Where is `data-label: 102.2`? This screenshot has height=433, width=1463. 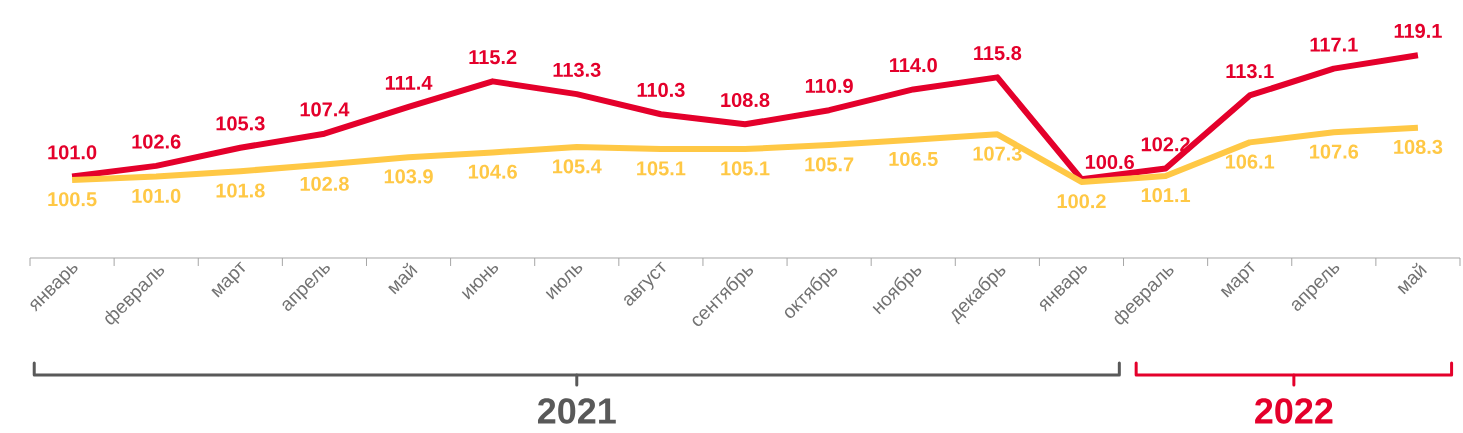 data-label: 102.2 is located at coordinates (1165, 144).